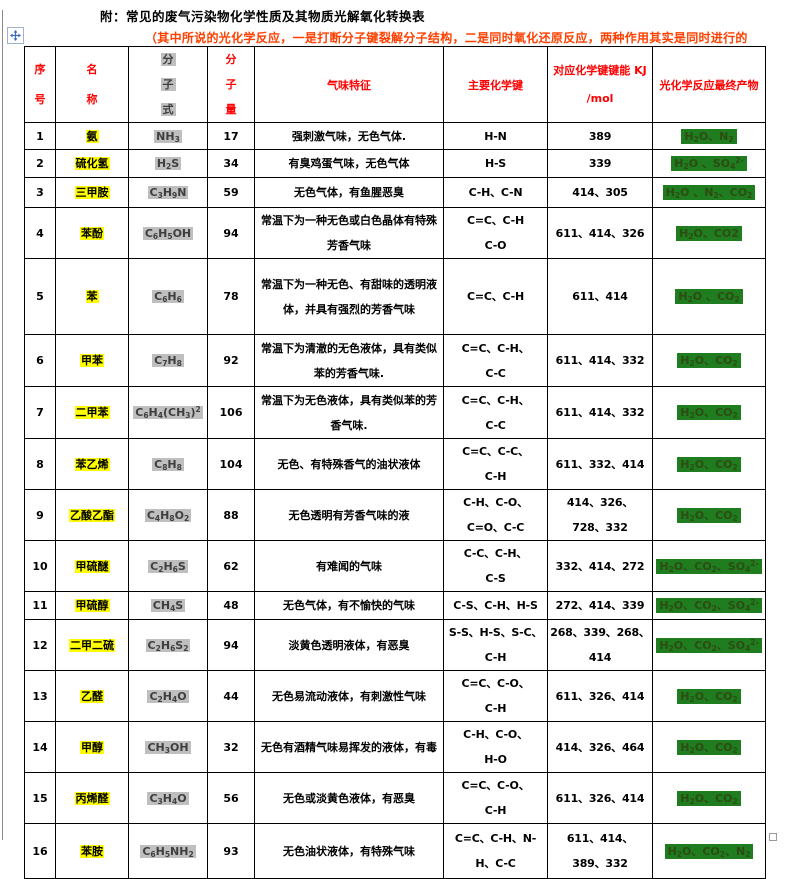  Describe the element at coordinates (231, 296) in the screenshot. I see `cell-weight: 78` at that location.